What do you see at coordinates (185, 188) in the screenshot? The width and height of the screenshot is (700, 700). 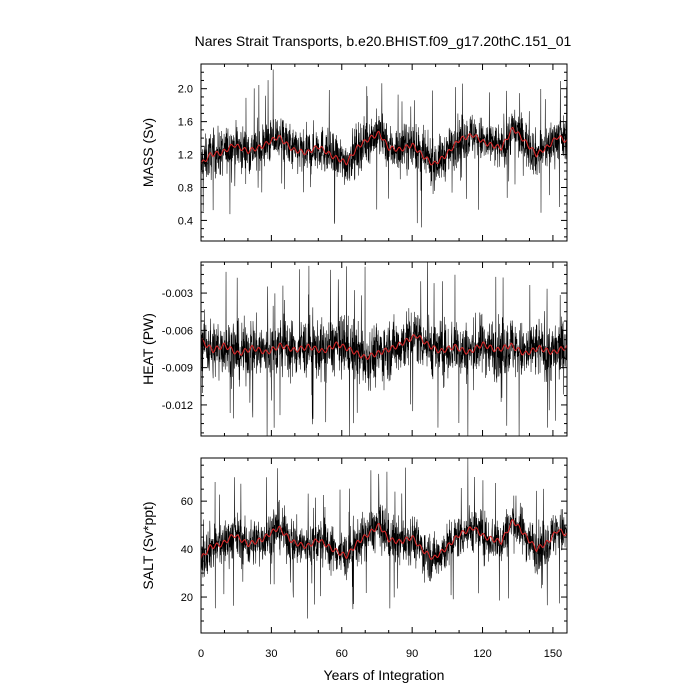 I see `y-tick-label: 0.8` at bounding box center [185, 188].